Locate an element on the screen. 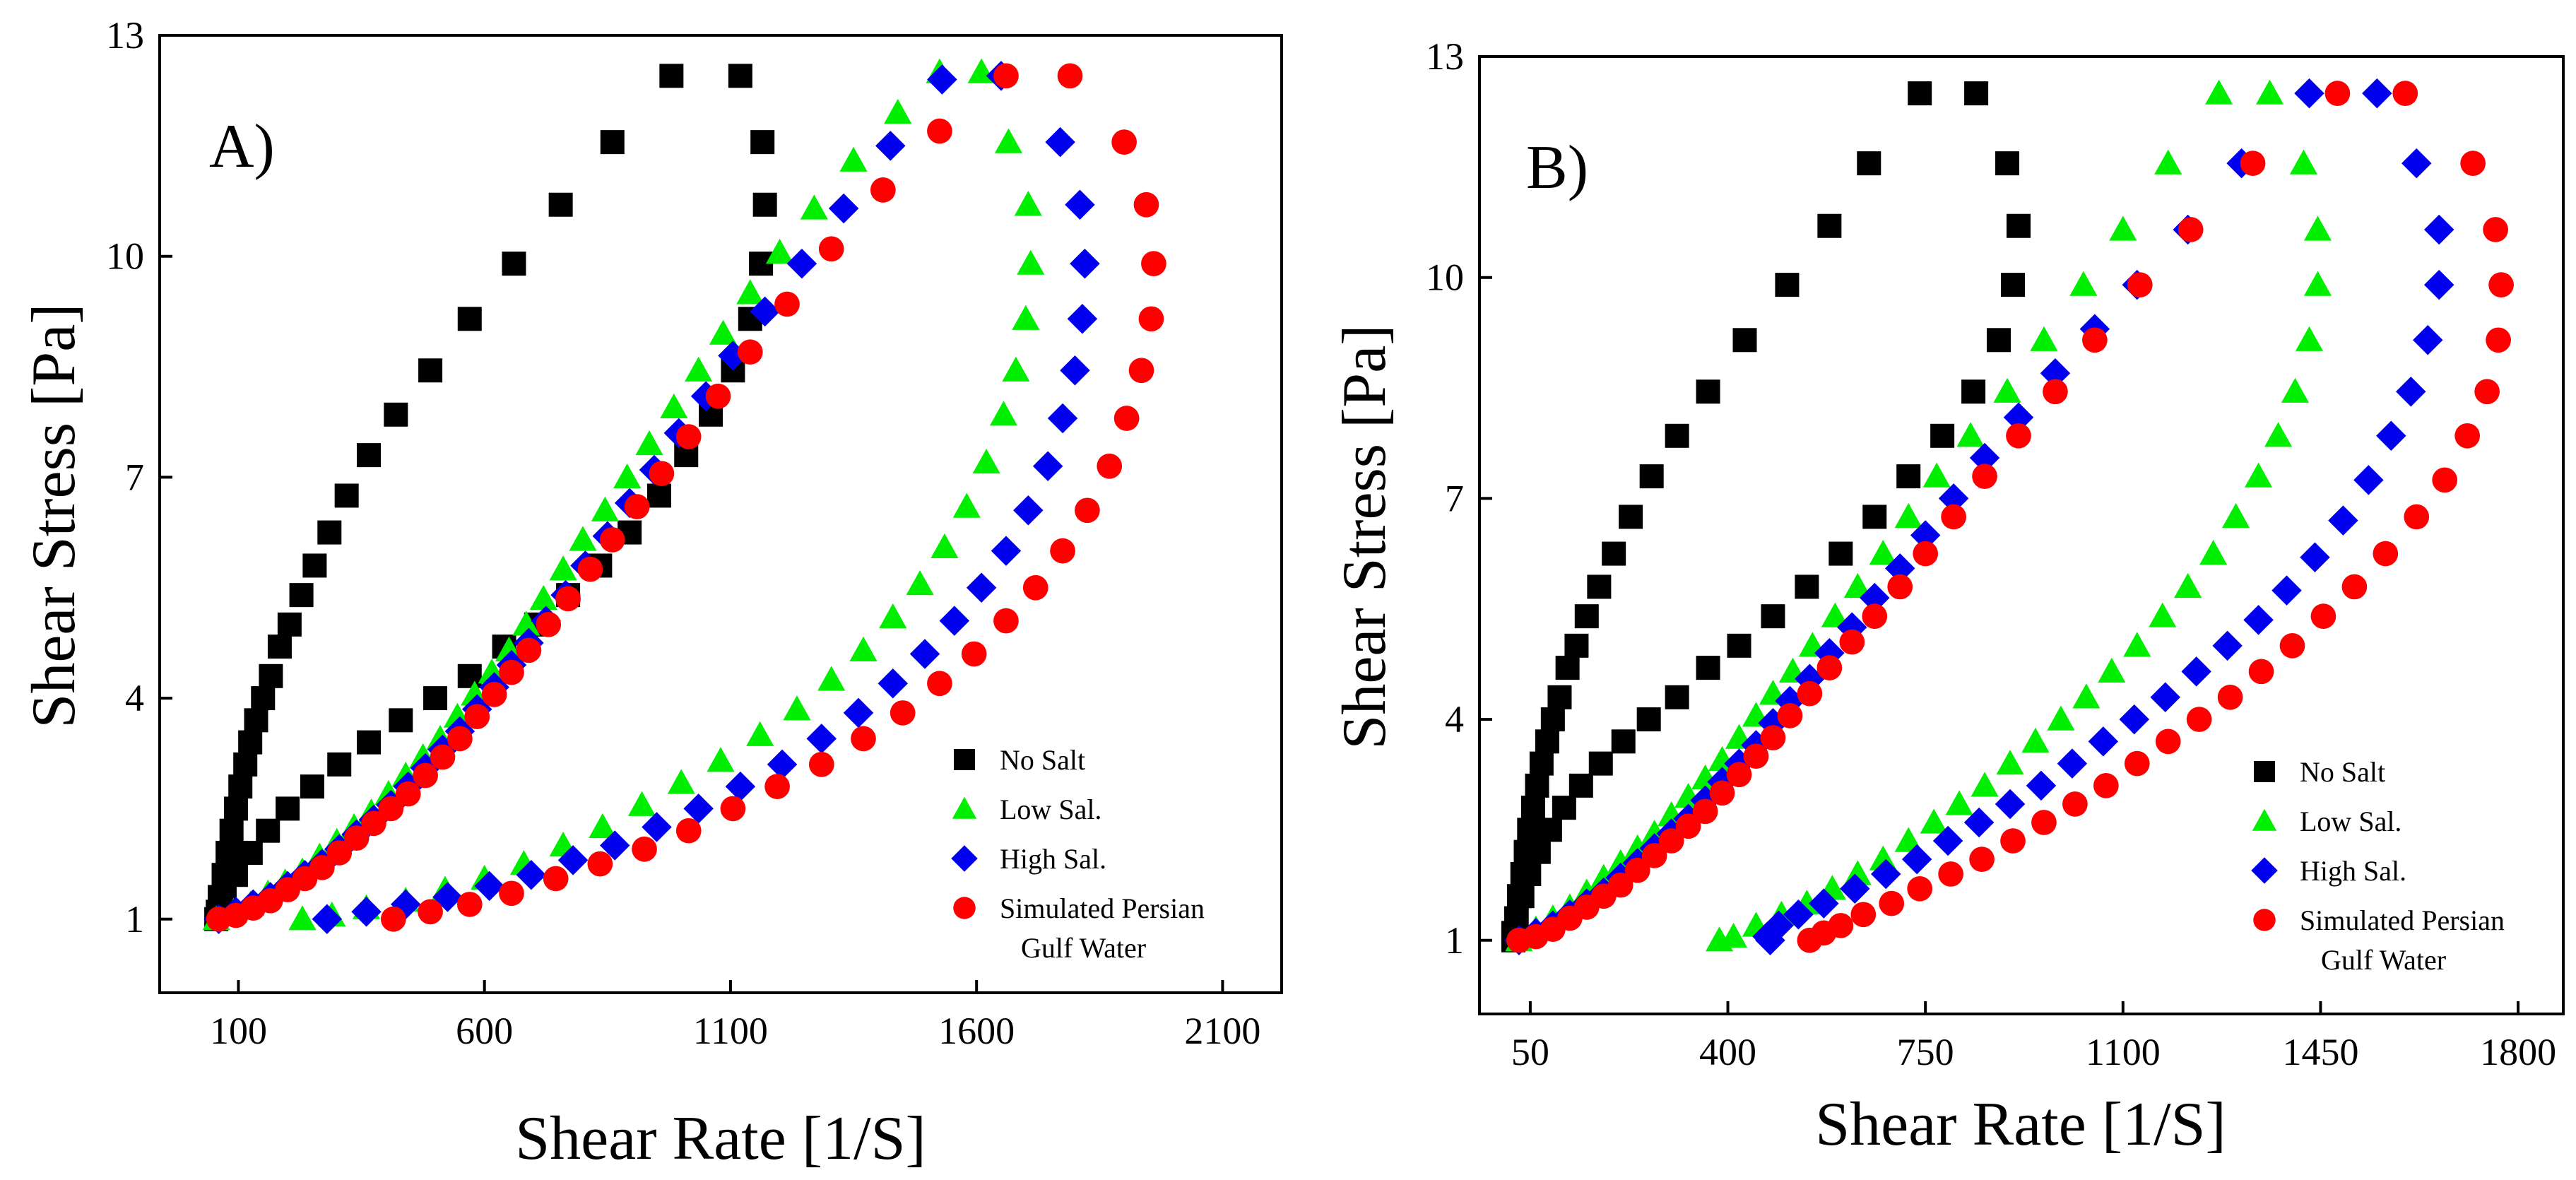 Image resolution: width=2576 pixels, height=1180 pixels. panel-a-legend-label-high-sal: High Sal. is located at coordinates (1053, 859).